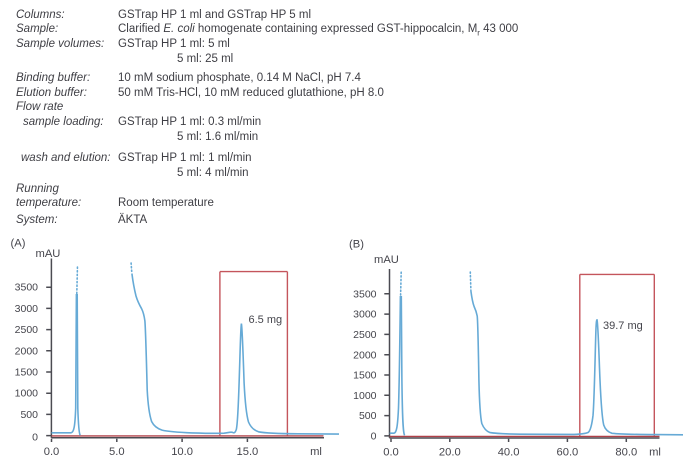 This screenshot has width=685, height=462. I want to click on svg-text: 10.0, so click(182, 452).